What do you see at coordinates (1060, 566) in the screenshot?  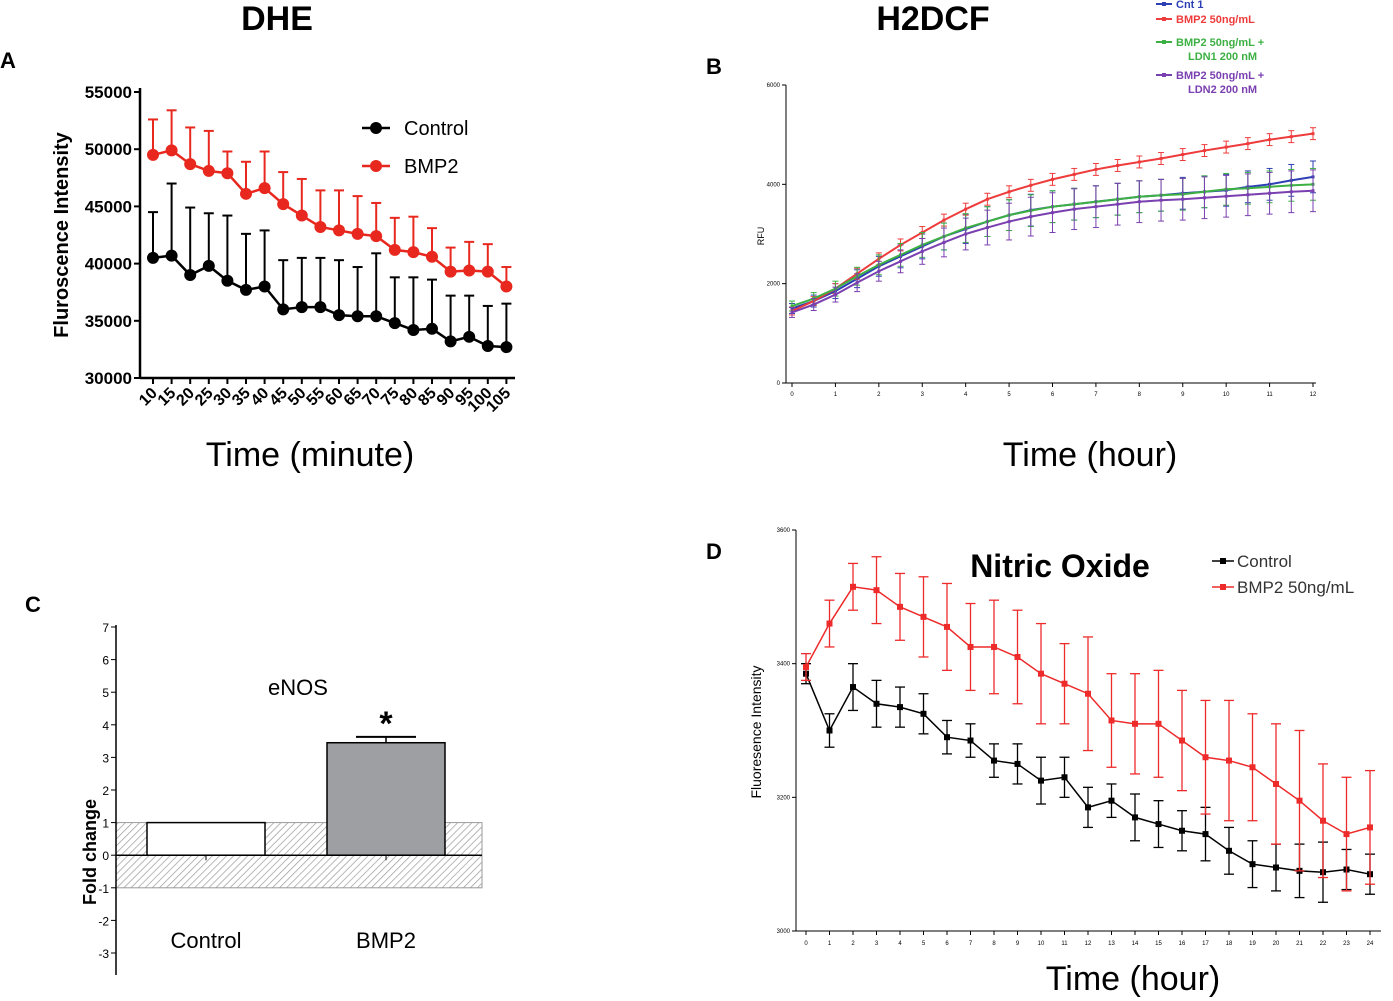 I see `chart-title-nitric-oxide: Nitric Oxide` at bounding box center [1060, 566].